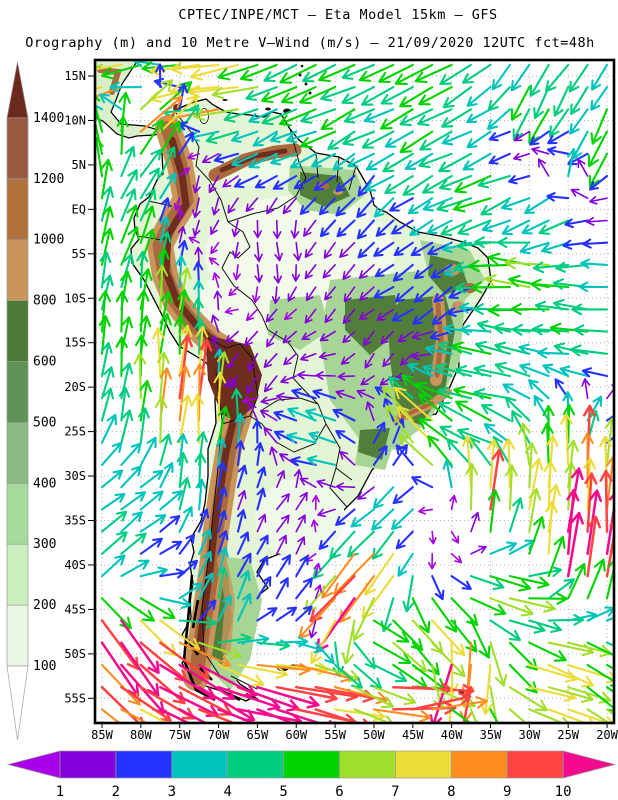 The image size is (618, 800). I want to click on lat-label: 10S, so click(75, 298).